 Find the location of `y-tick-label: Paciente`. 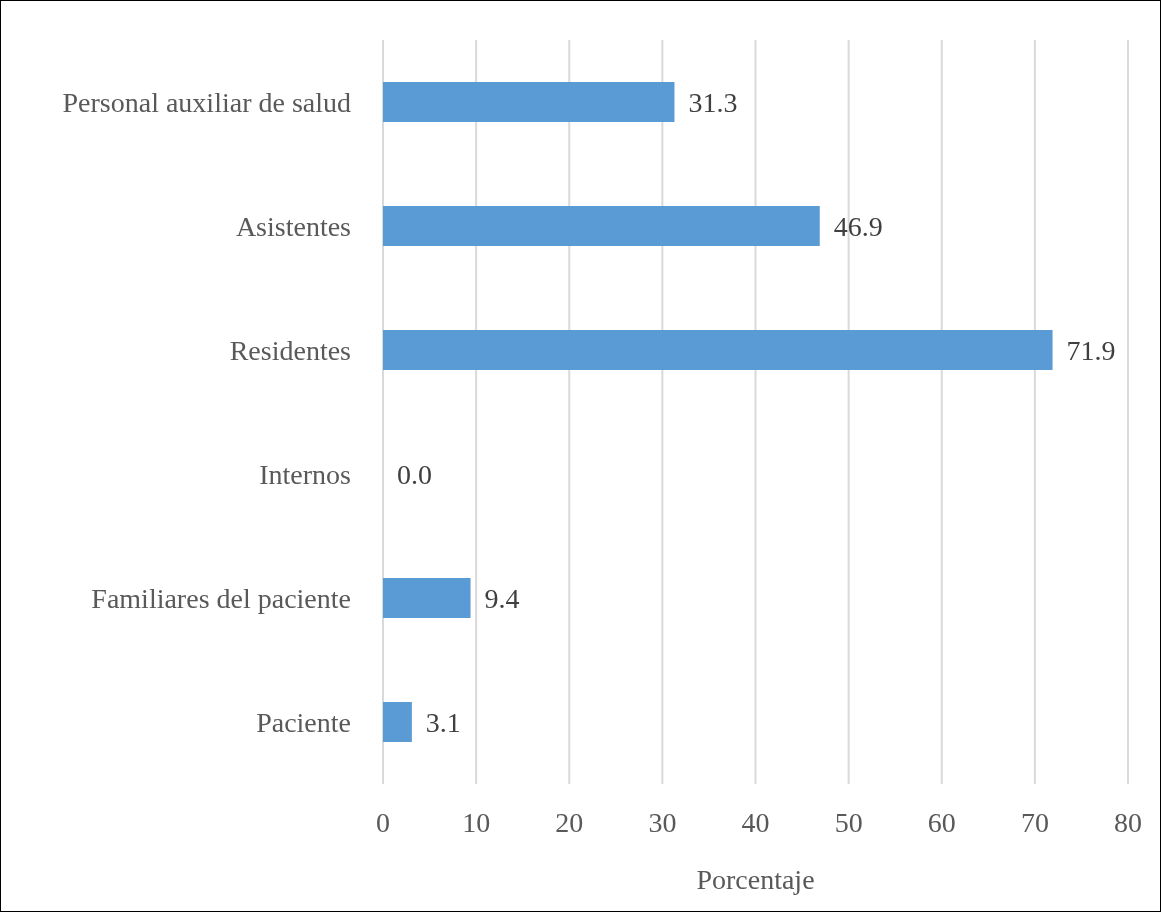

y-tick-label: Paciente is located at coordinates (303, 722).